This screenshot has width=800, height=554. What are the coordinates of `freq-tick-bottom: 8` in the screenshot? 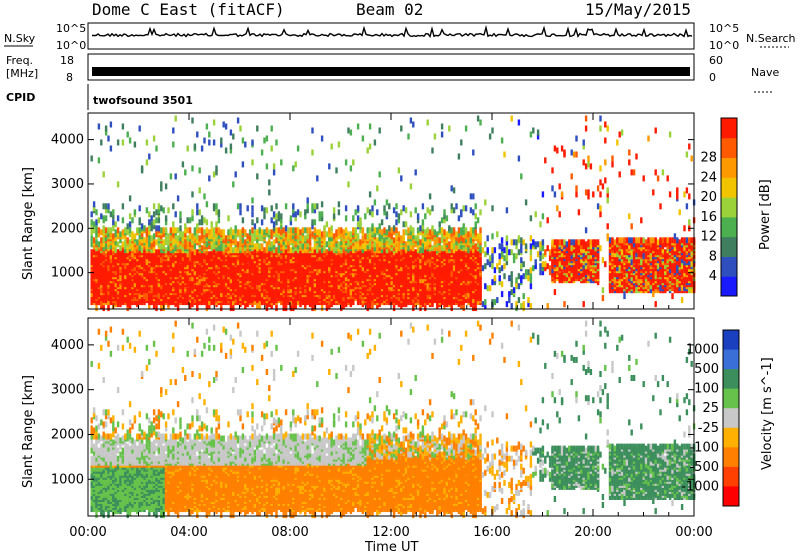 It's located at (69, 77).